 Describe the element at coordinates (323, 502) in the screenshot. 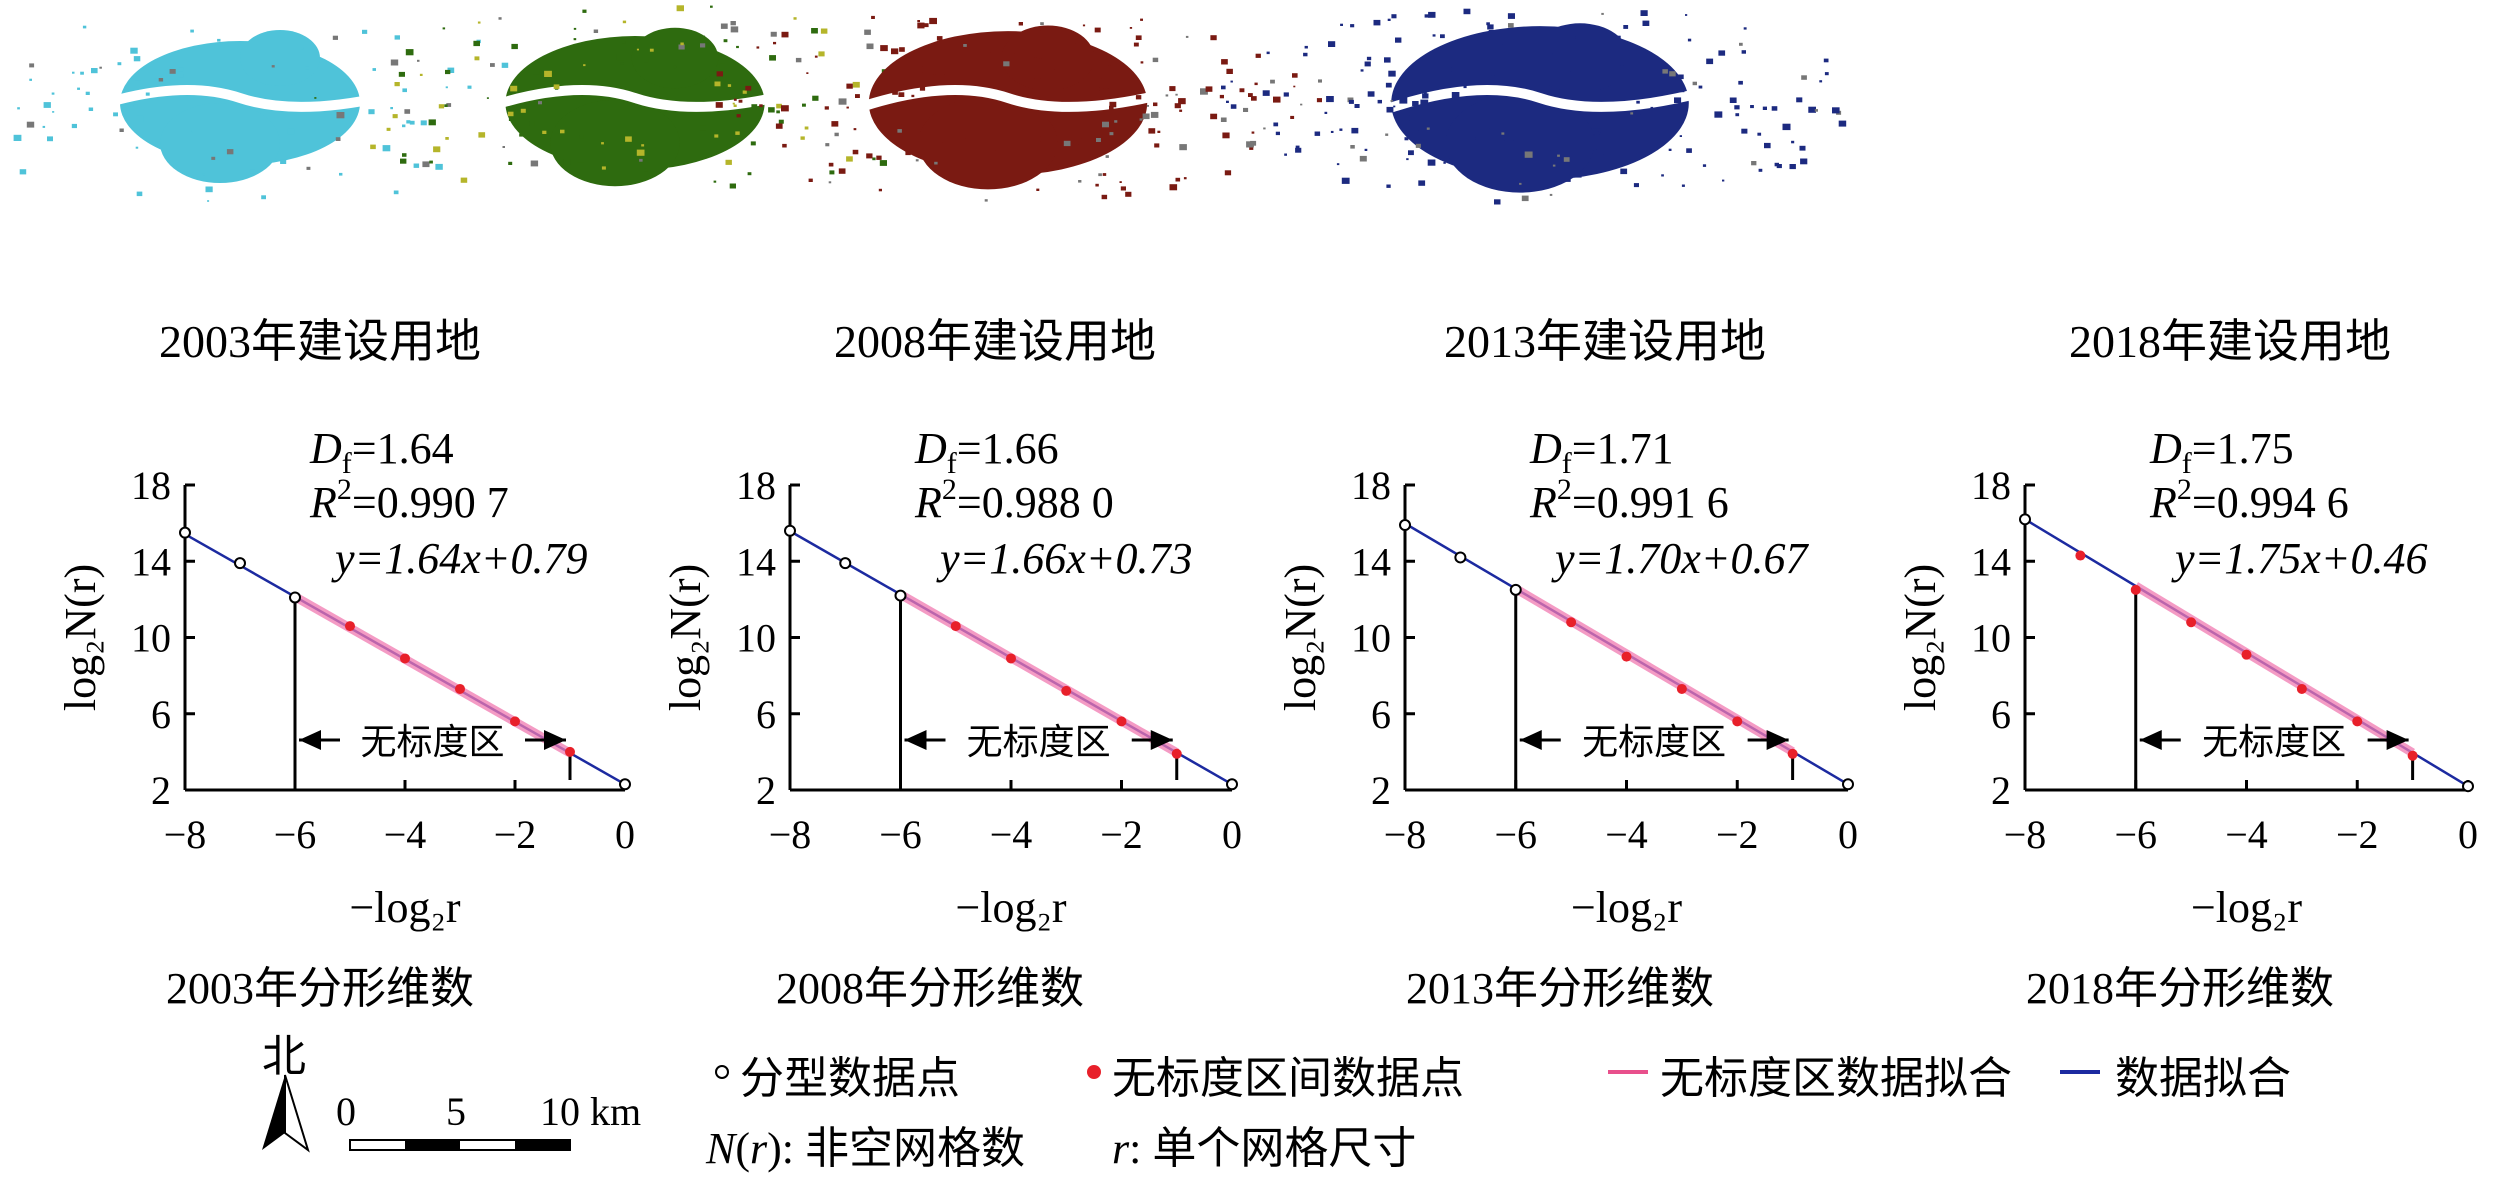

I see `r2-symbol: R` at that location.